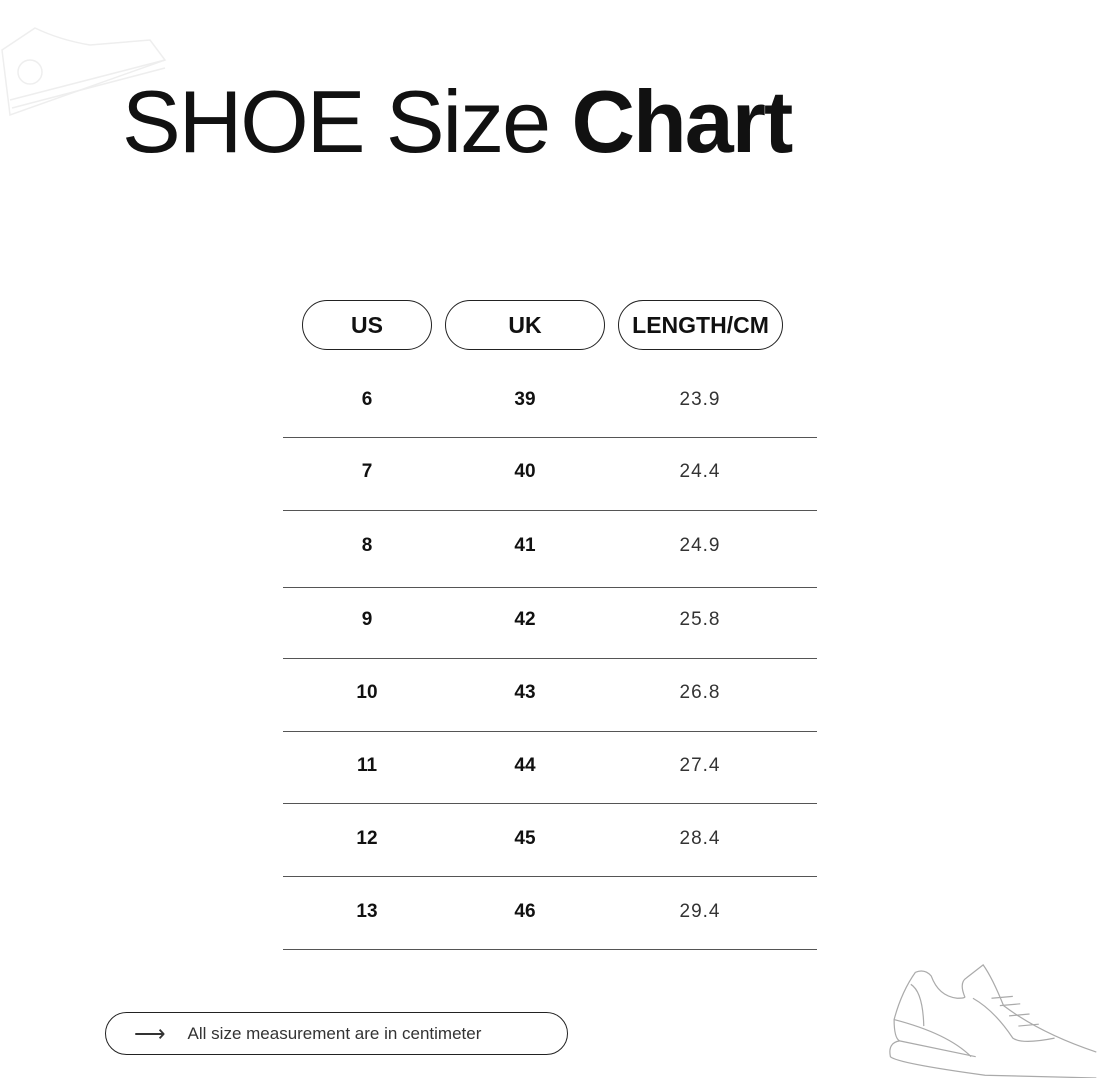 The height and width of the screenshot is (1078, 1100). What do you see at coordinates (367, 619) in the screenshot?
I see `cell-us-size: 9` at bounding box center [367, 619].